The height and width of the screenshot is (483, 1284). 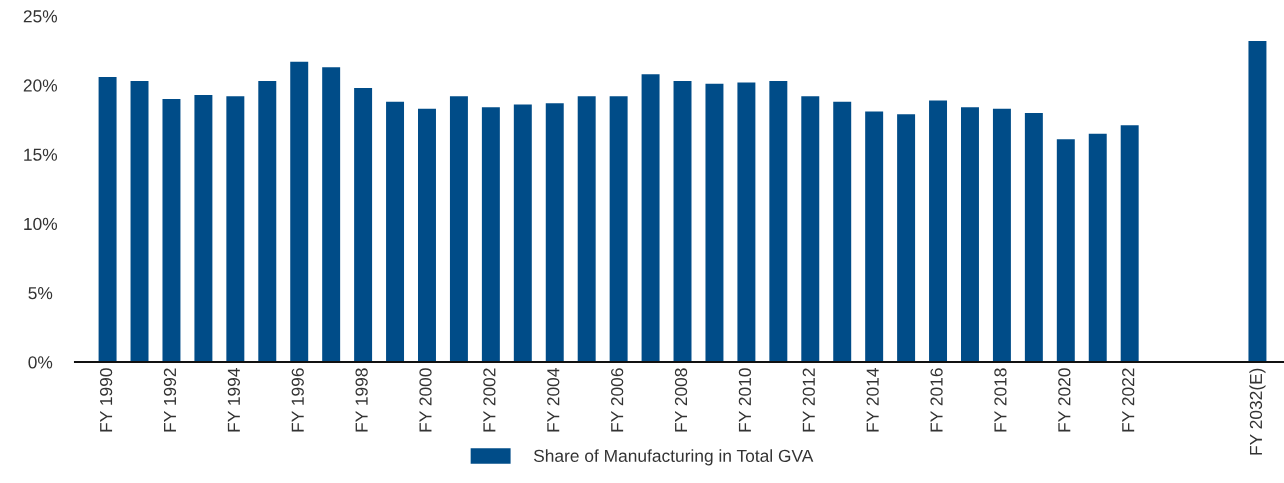 What do you see at coordinates (489, 400) in the screenshot?
I see `x-tick-label: FY 2002` at bounding box center [489, 400].